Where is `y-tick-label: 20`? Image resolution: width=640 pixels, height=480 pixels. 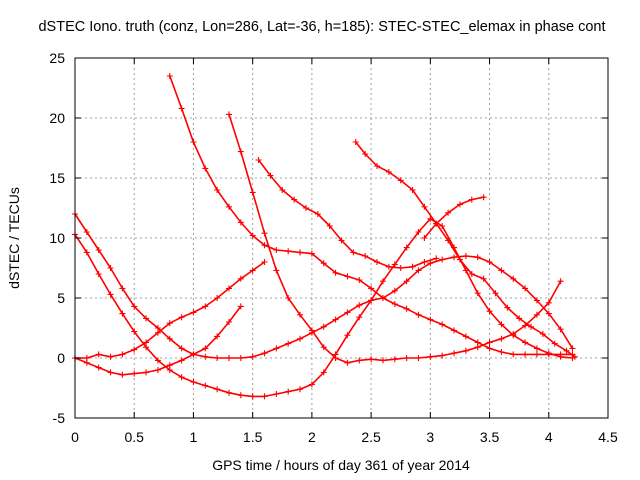
y-tick-label: 20 is located at coordinates (57, 118).